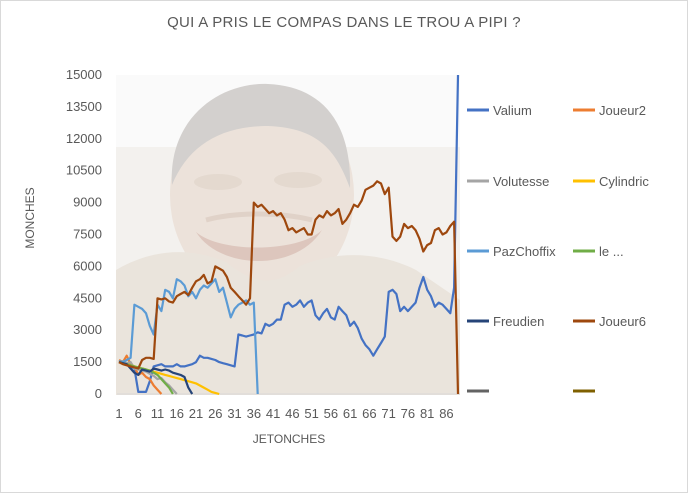 The height and width of the screenshot is (493, 688). I want to click on x-tick-label: 76, so click(408, 413).